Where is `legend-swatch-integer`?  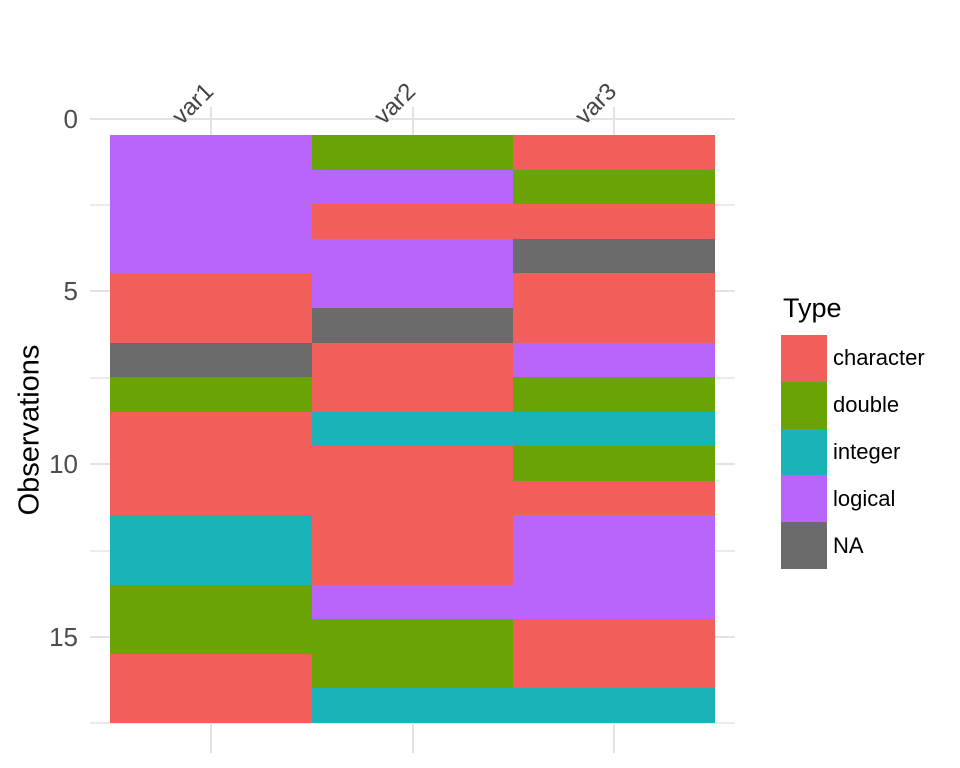
legend-swatch-integer is located at coordinates (804, 452).